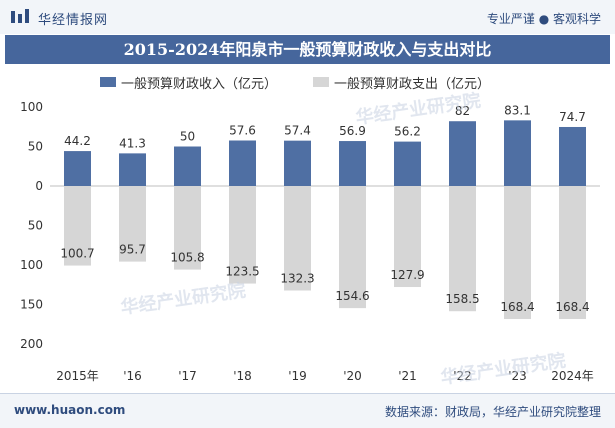 The image size is (615, 428). I want to click on expenditure-value-label: 100.7, so click(77, 254).